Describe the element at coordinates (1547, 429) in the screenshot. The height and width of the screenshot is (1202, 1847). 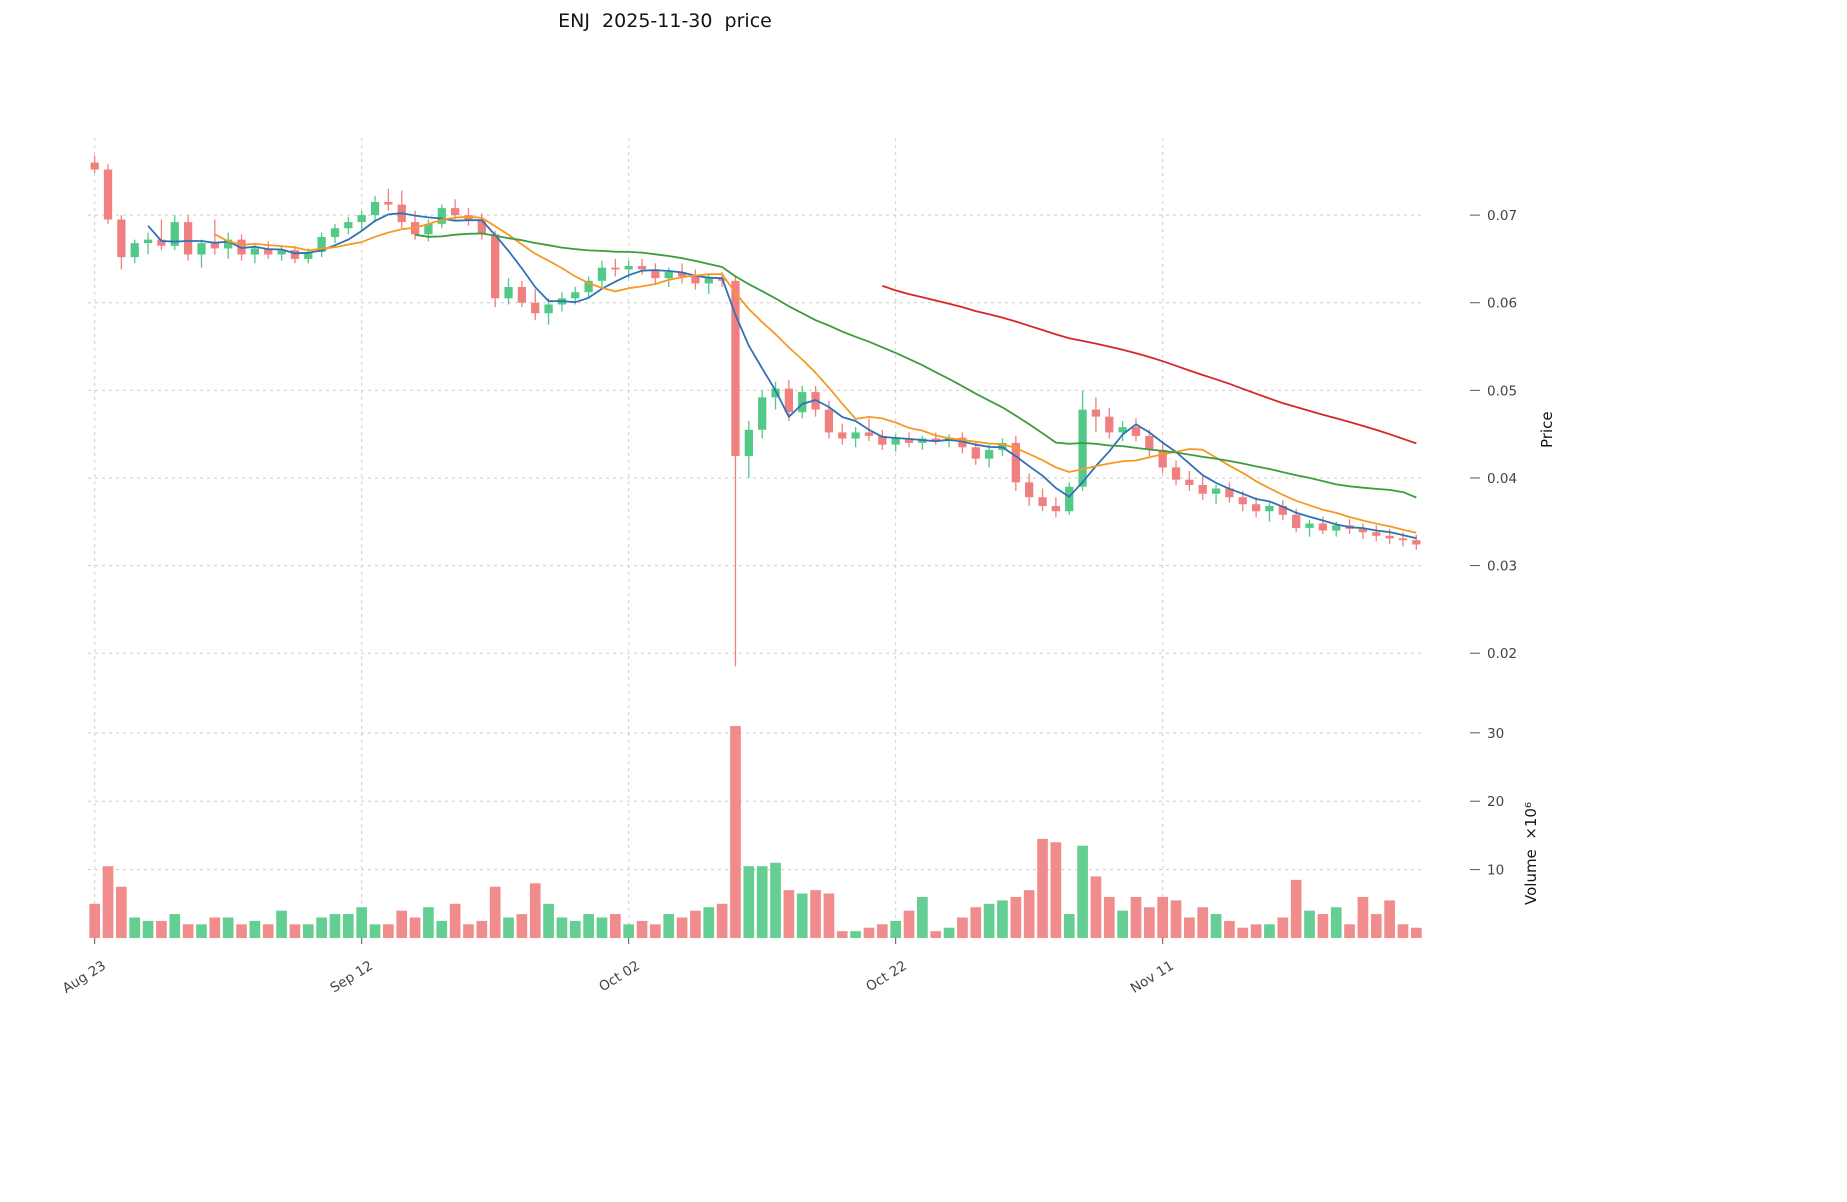
I see `price-axis-label: Price` at that location.